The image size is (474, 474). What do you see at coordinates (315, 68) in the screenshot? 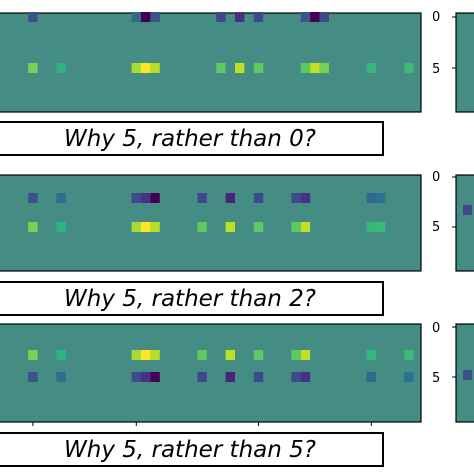
I see `heatmap-1-cell-r1-c33` at bounding box center [315, 68].